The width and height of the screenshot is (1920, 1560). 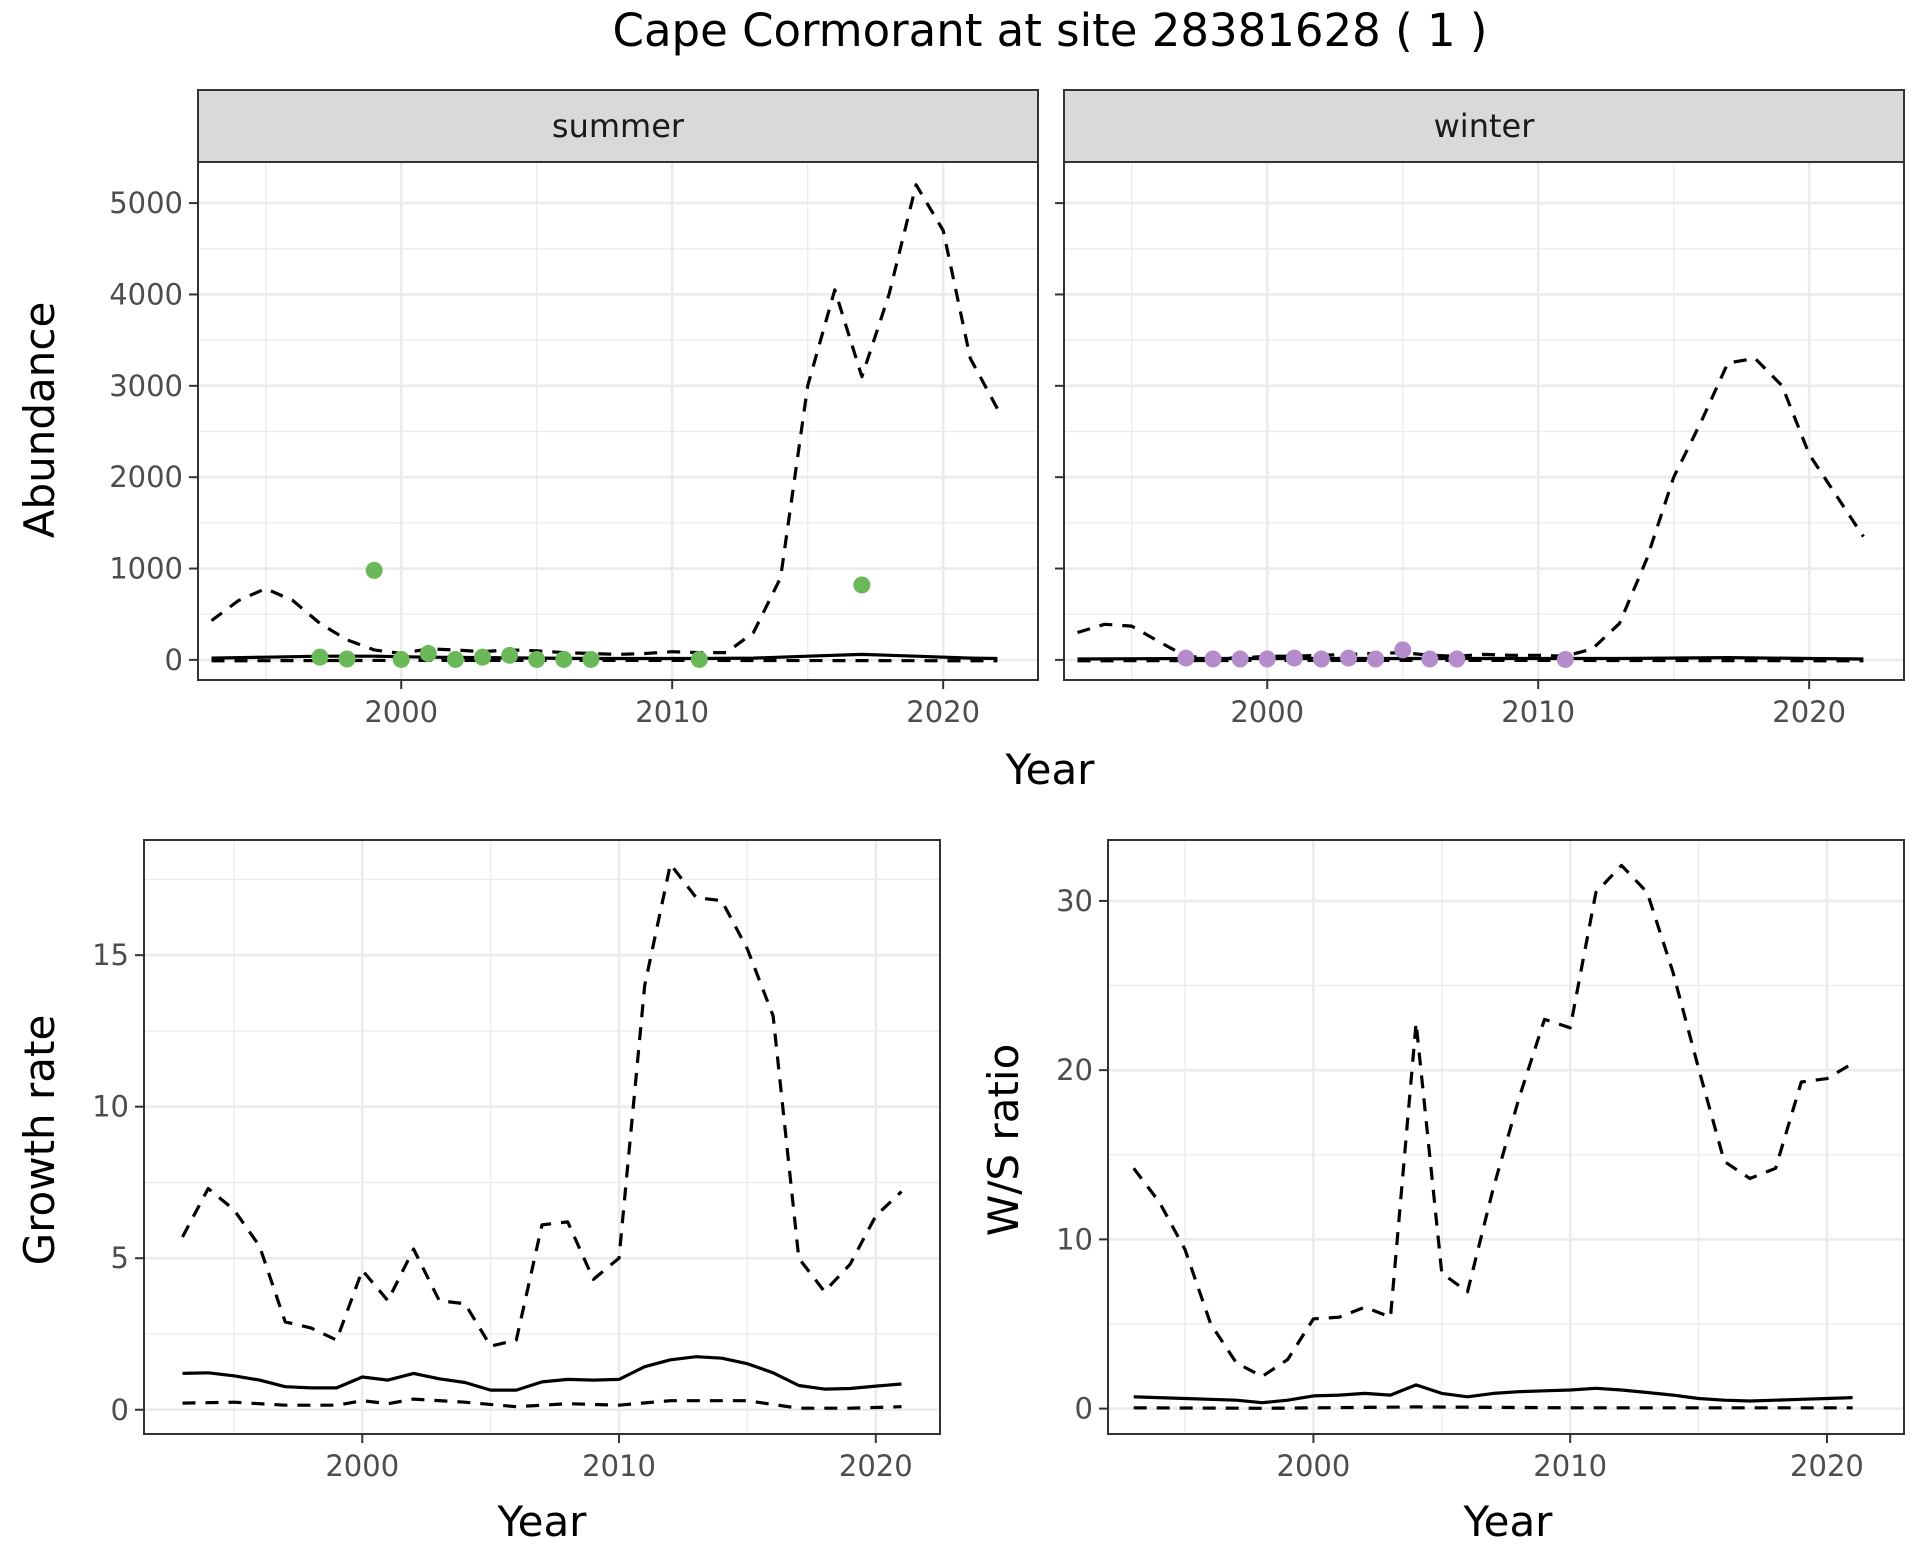 I want to click on growth-y-axis-title: Growth rate, so click(x=39, y=1140).